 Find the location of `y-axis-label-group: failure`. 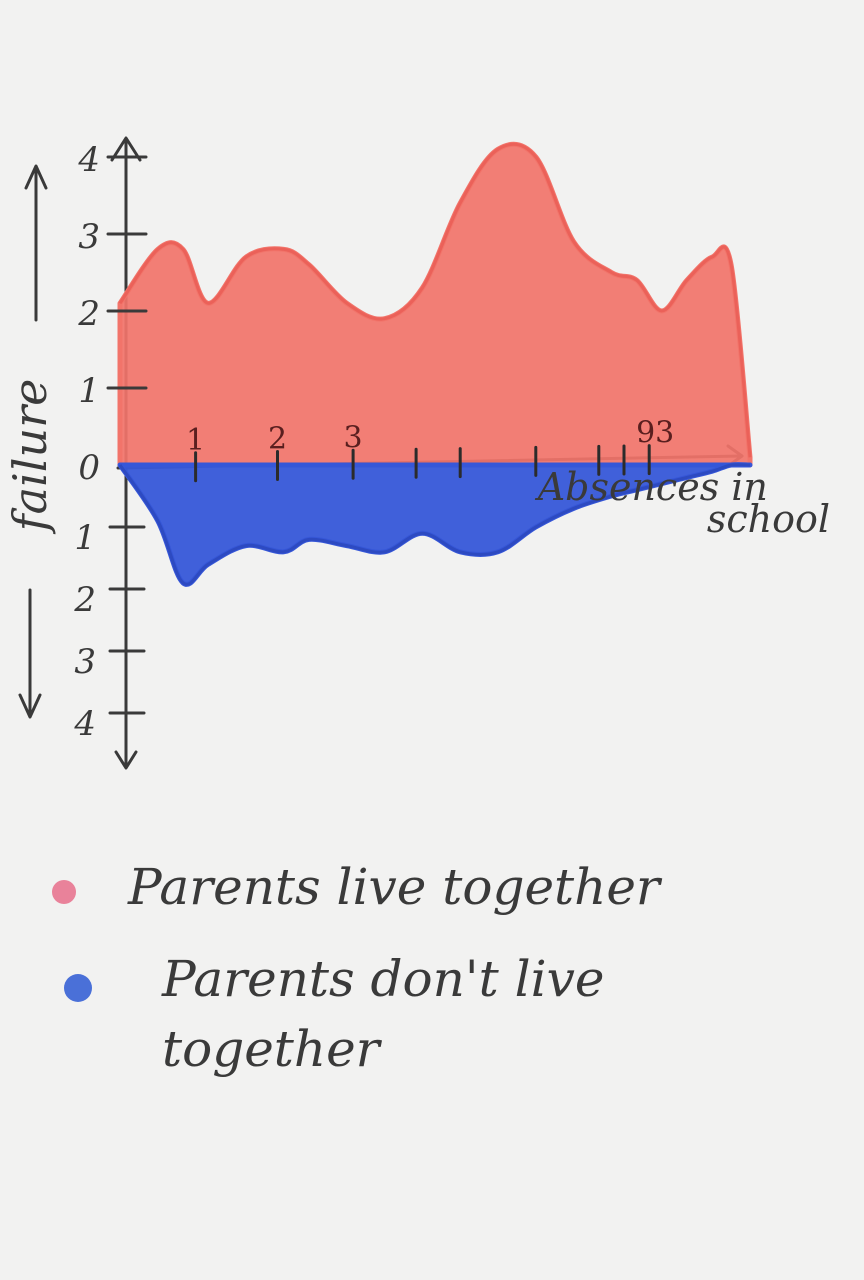

y-axis-label-group: failure is located at coordinates (30, 441).